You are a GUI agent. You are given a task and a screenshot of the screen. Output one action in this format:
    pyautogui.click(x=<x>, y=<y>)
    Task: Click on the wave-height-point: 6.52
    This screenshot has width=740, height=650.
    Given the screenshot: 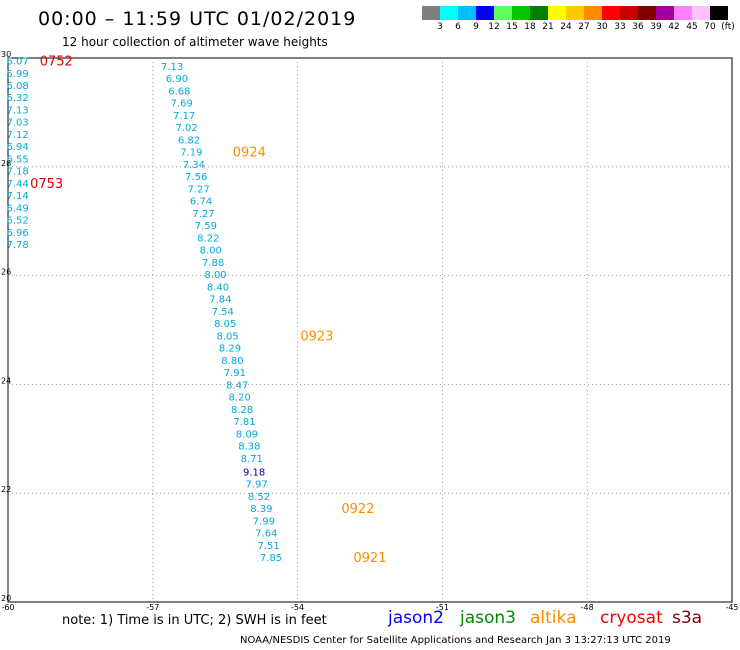 What is the action you would take?
    pyautogui.click(x=18, y=221)
    